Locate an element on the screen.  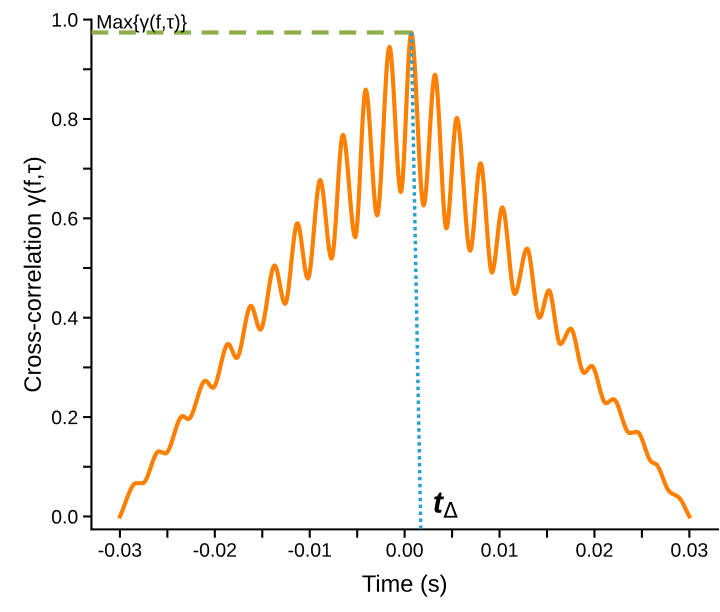
y-tick-label: 0.0 is located at coordinates (65, 517).